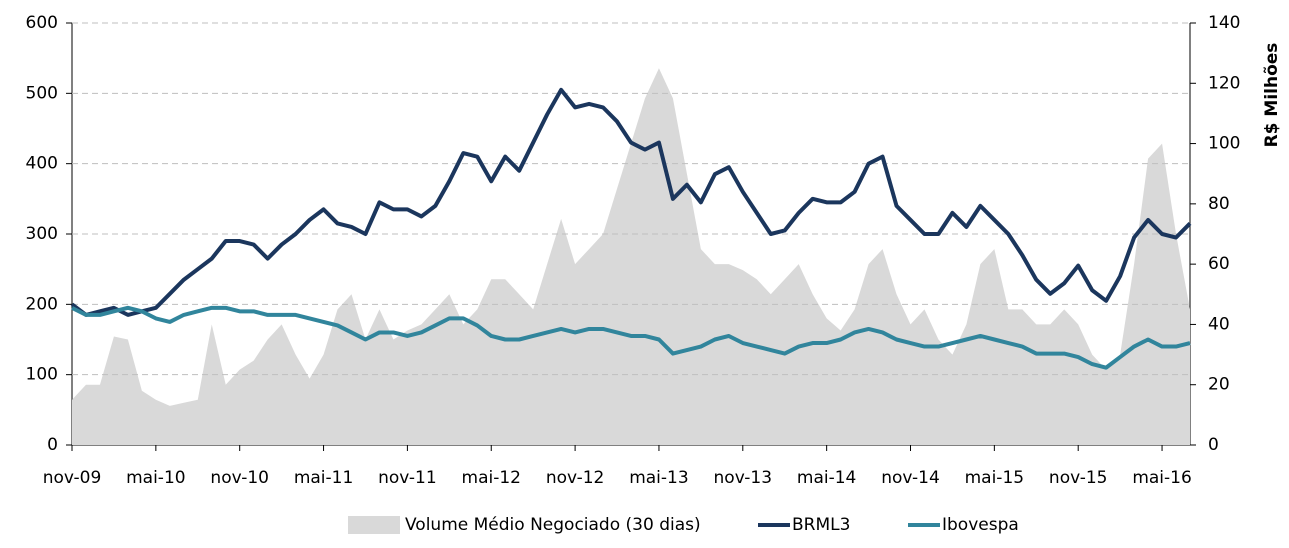  What do you see at coordinates (1078, 478) in the screenshot?
I see `x-tick-label: nov-15` at bounding box center [1078, 478].